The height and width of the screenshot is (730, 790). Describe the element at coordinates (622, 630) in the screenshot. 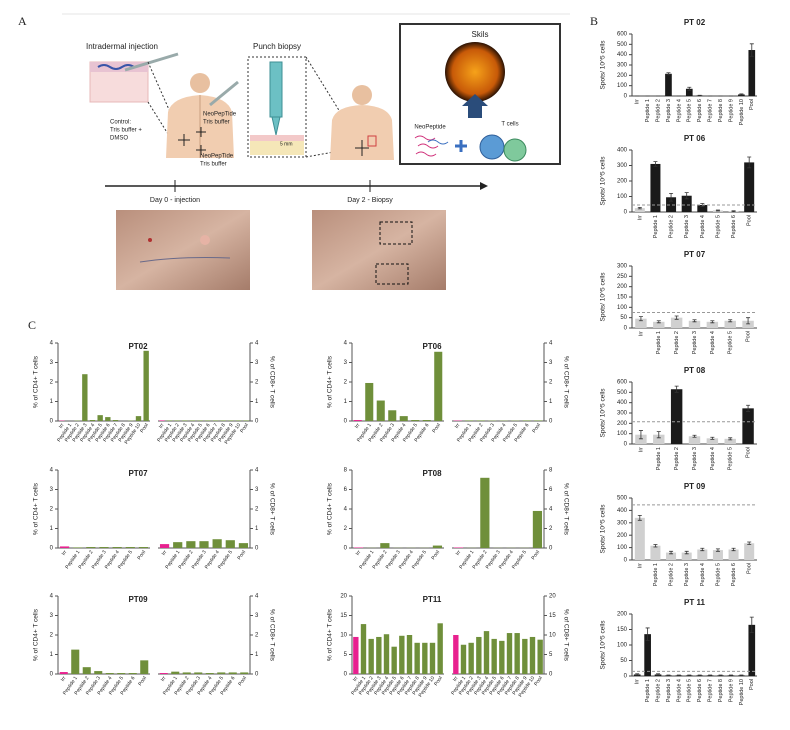

I see `y-tick-label: 150` at that location.